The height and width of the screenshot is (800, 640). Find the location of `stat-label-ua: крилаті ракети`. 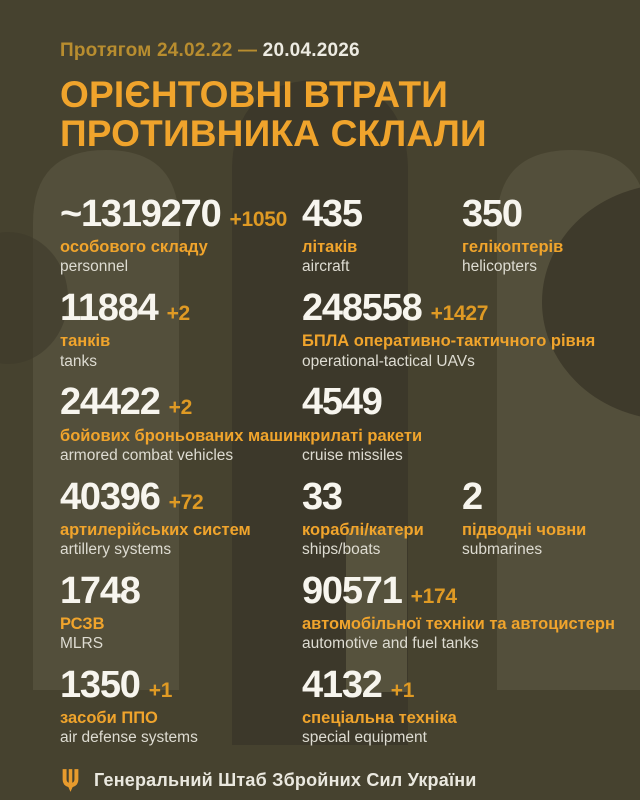

stat-label-ua: крилаті ракети is located at coordinates (362, 435).